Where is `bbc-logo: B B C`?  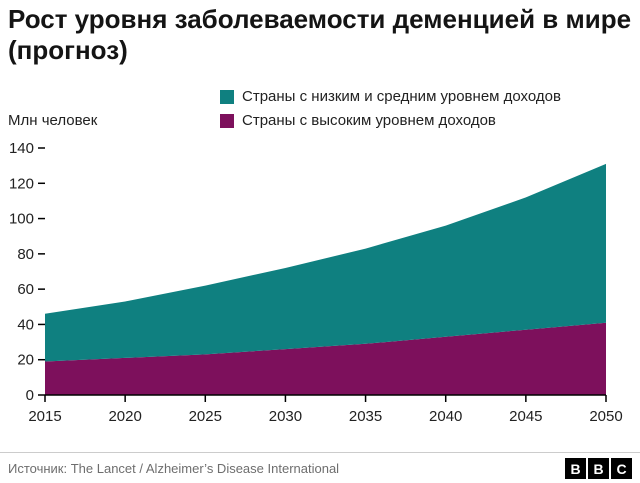 bbc-logo: B B C is located at coordinates (597, 468).